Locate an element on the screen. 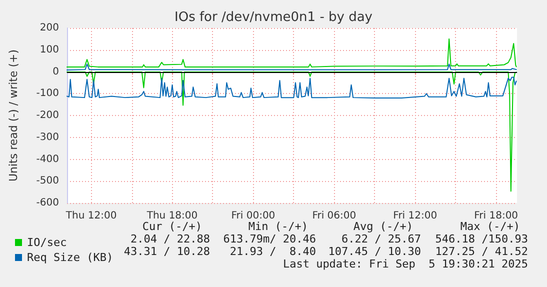 The width and height of the screenshot is (547, 287). text: 127.25 / 41.52 is located at coordinates (481, 251).